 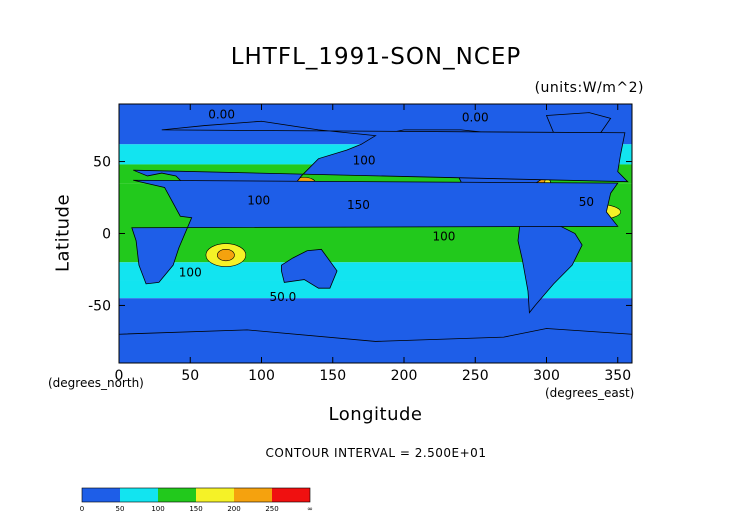 What do you see at coordinates (546, 376) in the screenshot?
I see `x-tick-label: 300` at bounding box center [546, 376].